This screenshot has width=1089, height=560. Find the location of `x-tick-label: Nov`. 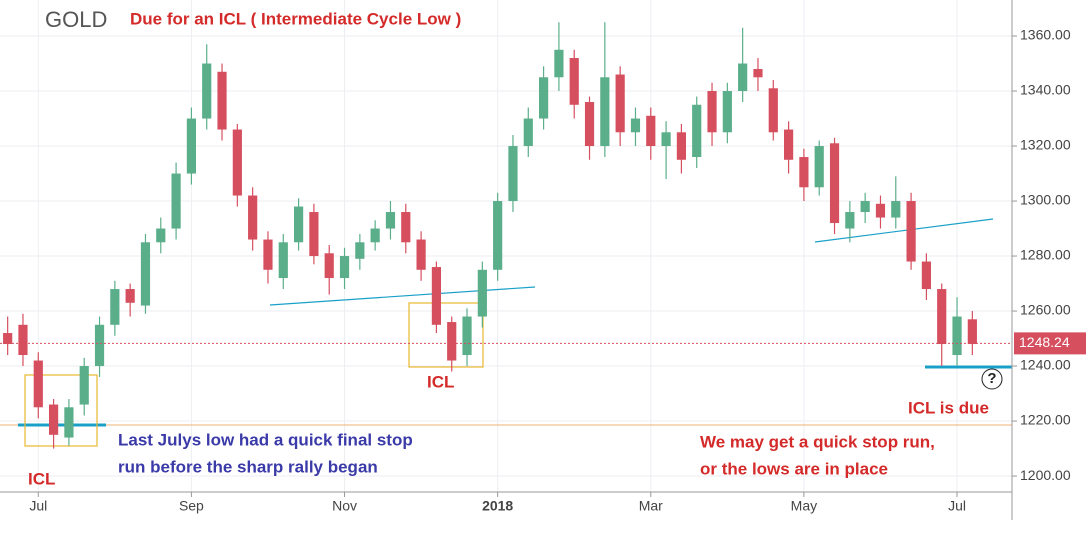

x-tick-label: Nov is located at coordinates (344, 506).